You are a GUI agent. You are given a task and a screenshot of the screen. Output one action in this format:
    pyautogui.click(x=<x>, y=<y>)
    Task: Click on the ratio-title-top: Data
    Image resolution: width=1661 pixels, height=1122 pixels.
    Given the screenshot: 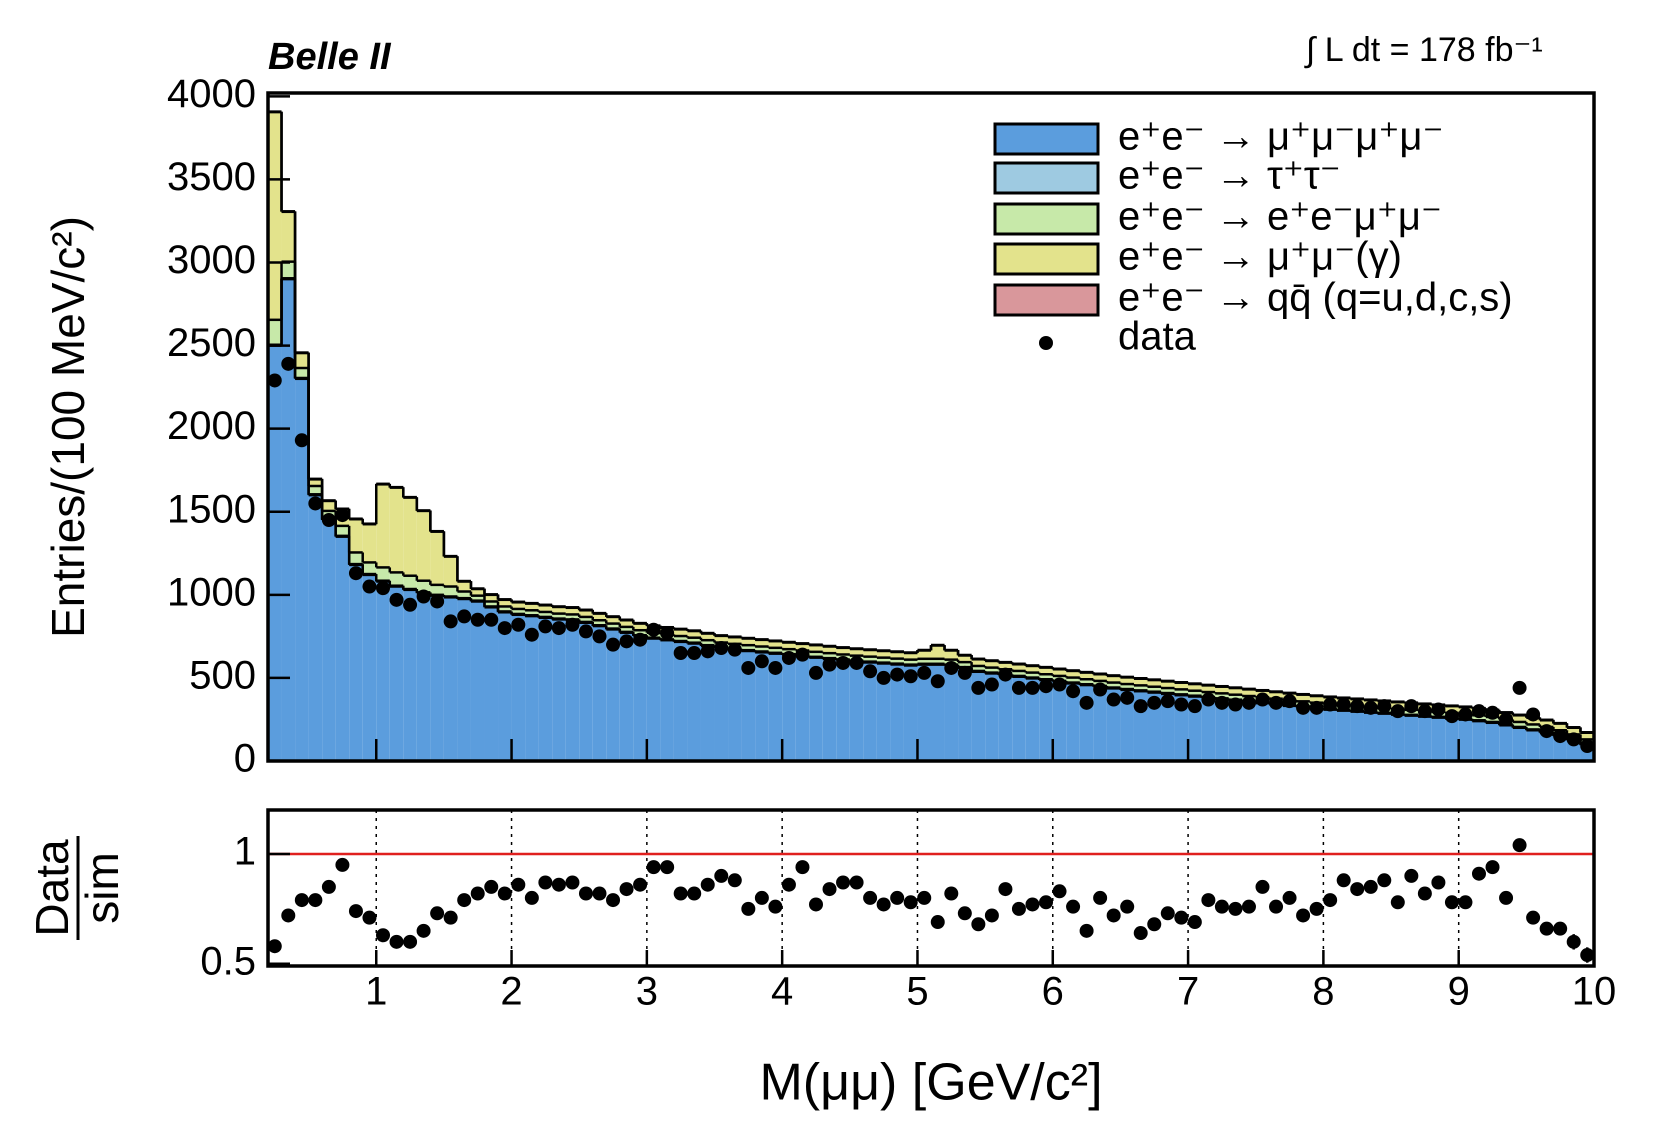 What is the action you would take?
    pyautogui.click(x=52, y=888)
    